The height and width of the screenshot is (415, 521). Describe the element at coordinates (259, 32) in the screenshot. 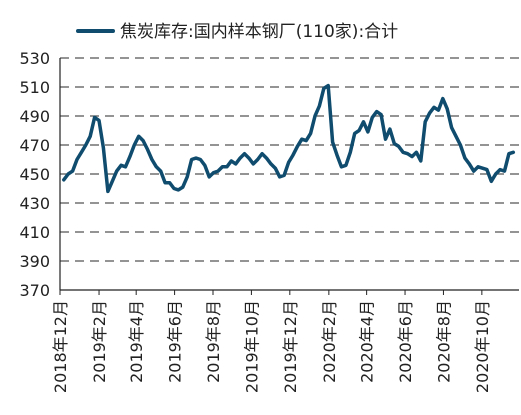

I see `legend-label: 焦炭库存:国内样本钢厂(110家):合计` at that location.